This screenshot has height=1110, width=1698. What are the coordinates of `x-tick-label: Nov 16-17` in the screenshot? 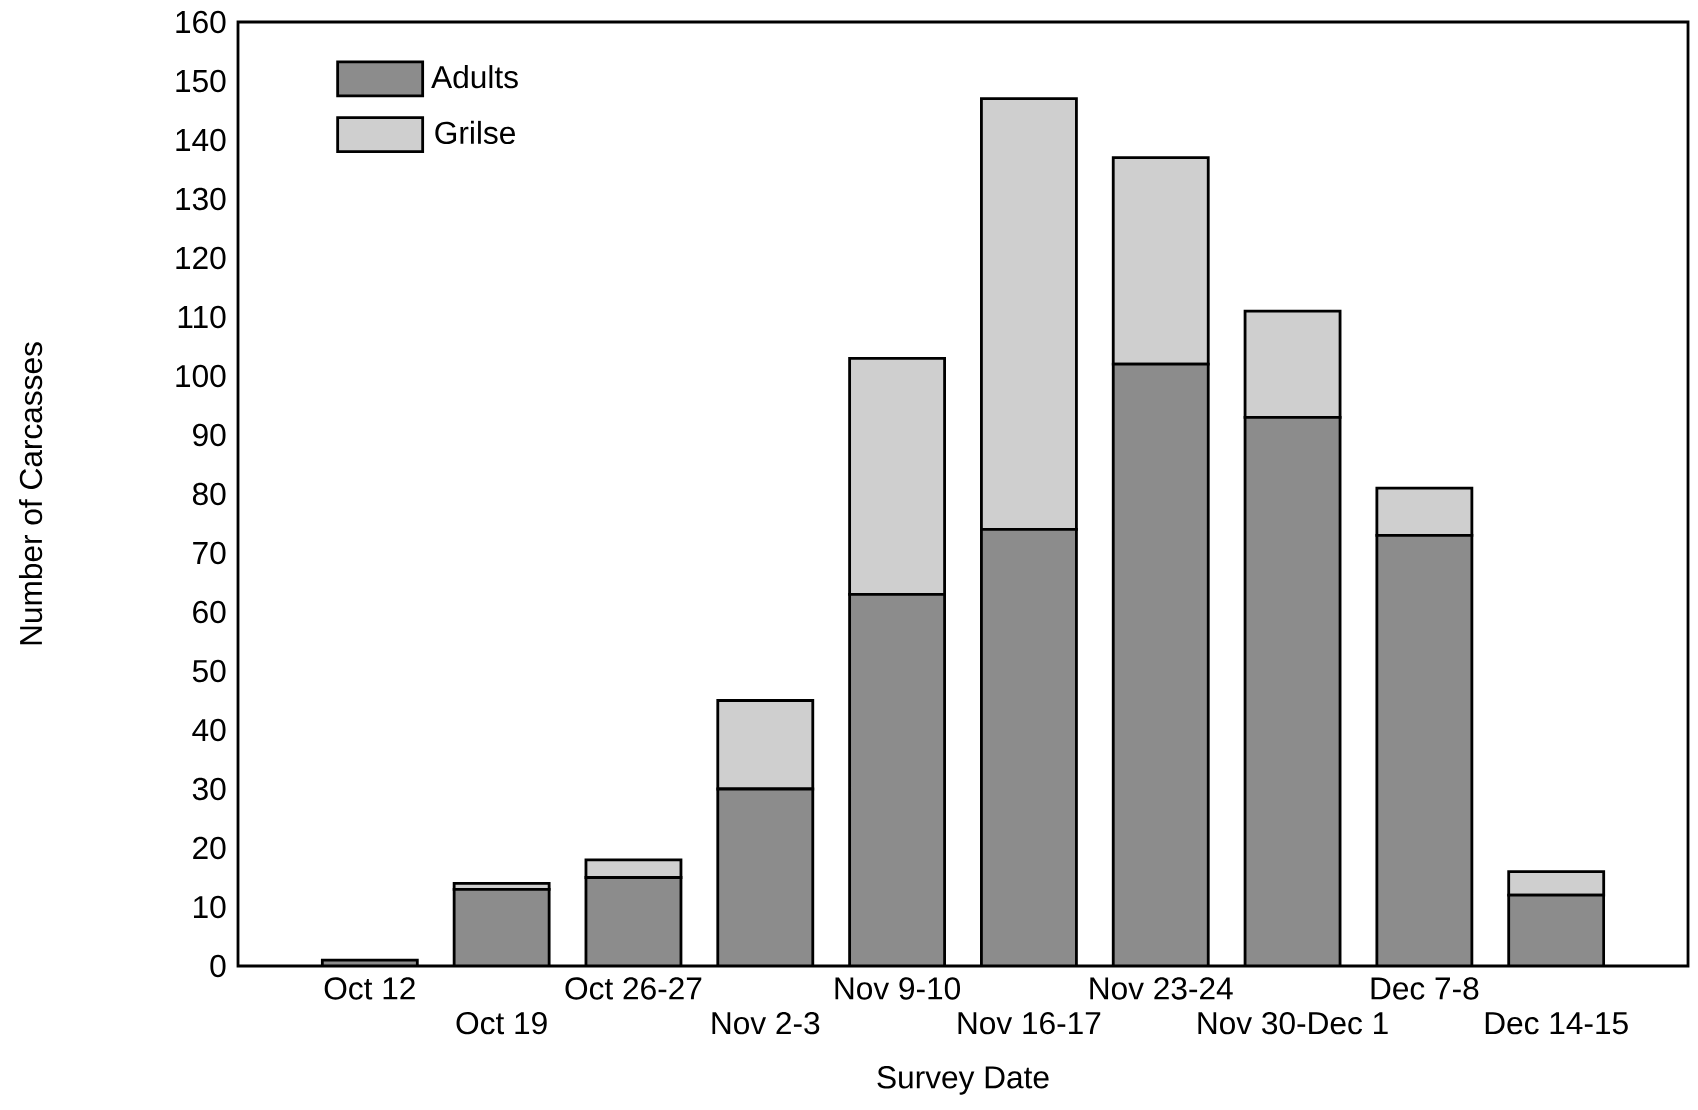 It's located at (1029, 1023).